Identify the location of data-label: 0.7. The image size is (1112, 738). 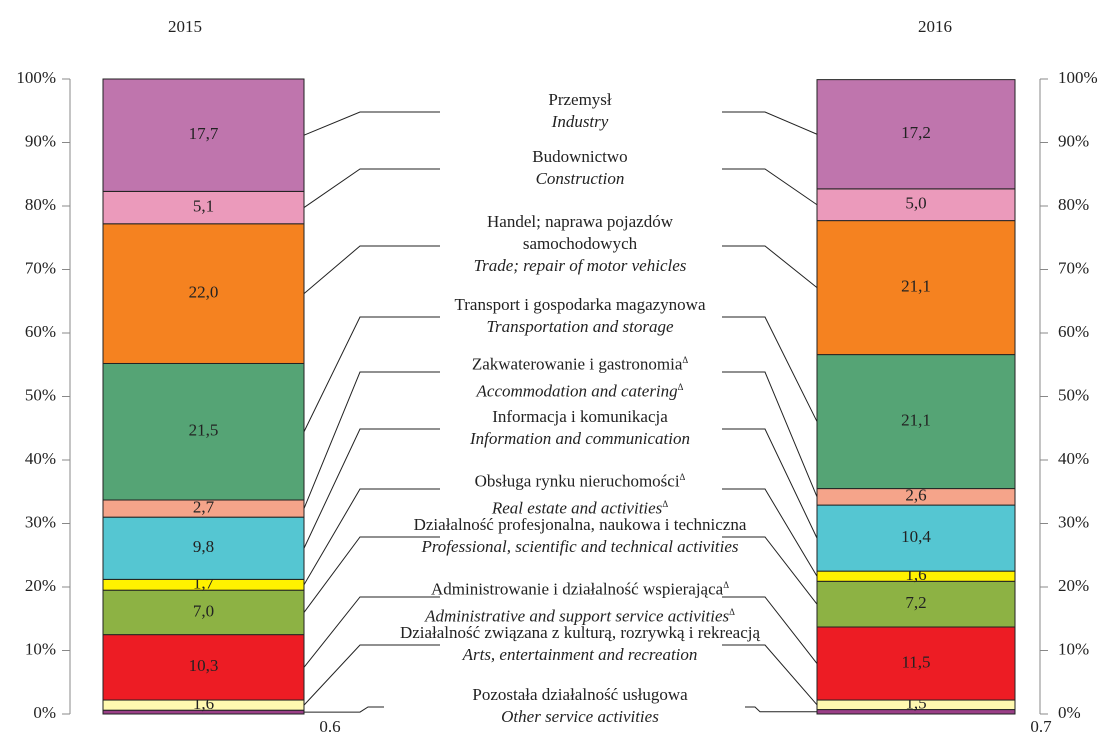
(1041, 726).